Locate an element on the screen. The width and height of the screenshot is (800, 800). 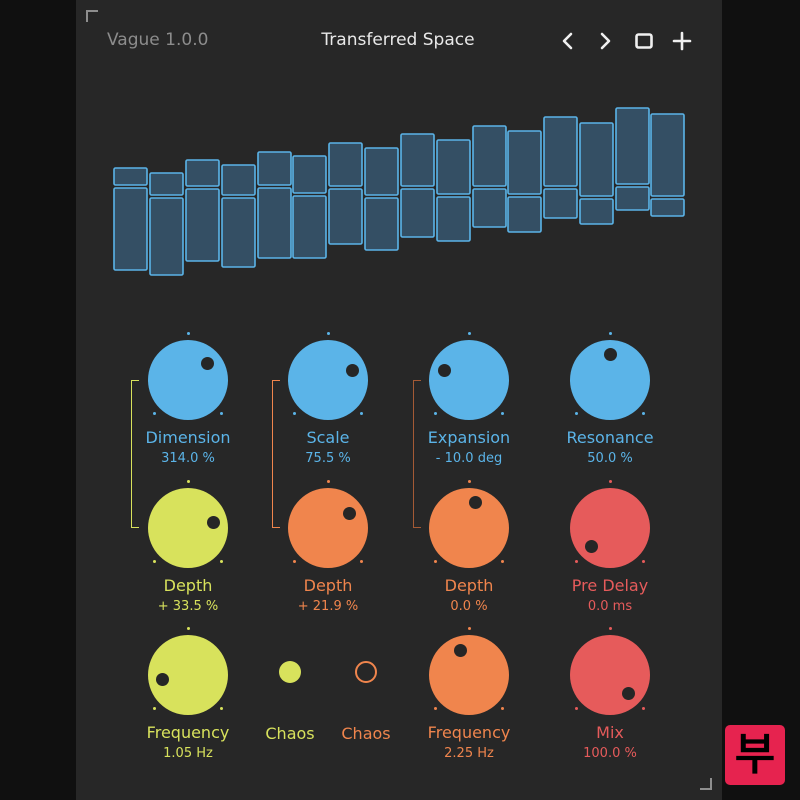
frequency-knob-yellow: Frequency 1.05 Hz is located at coordinates (188, 693).